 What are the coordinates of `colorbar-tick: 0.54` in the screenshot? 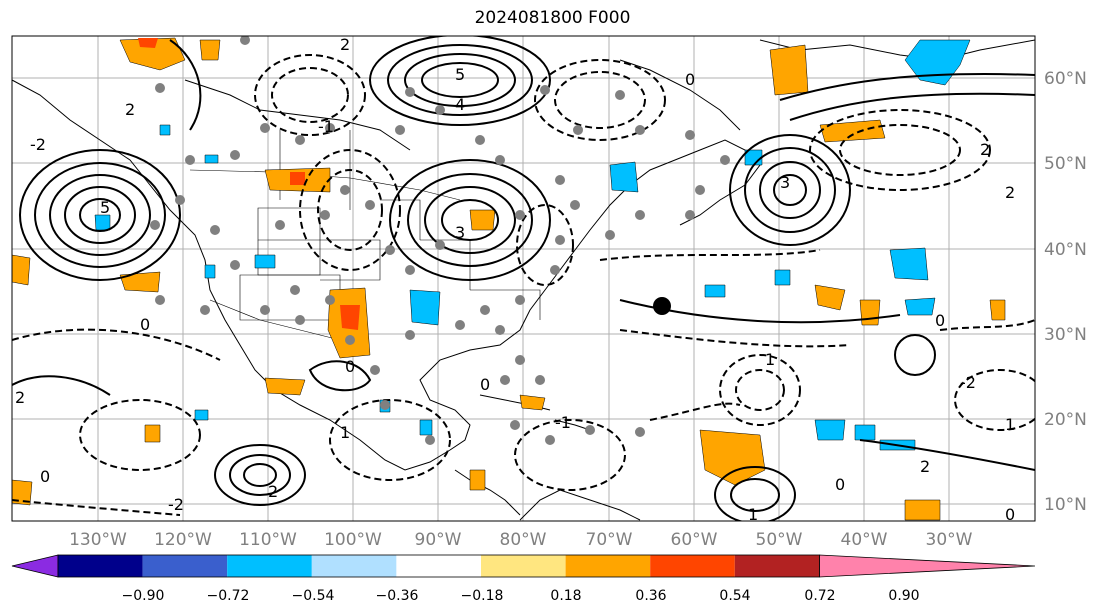 It's located at (734, 596).